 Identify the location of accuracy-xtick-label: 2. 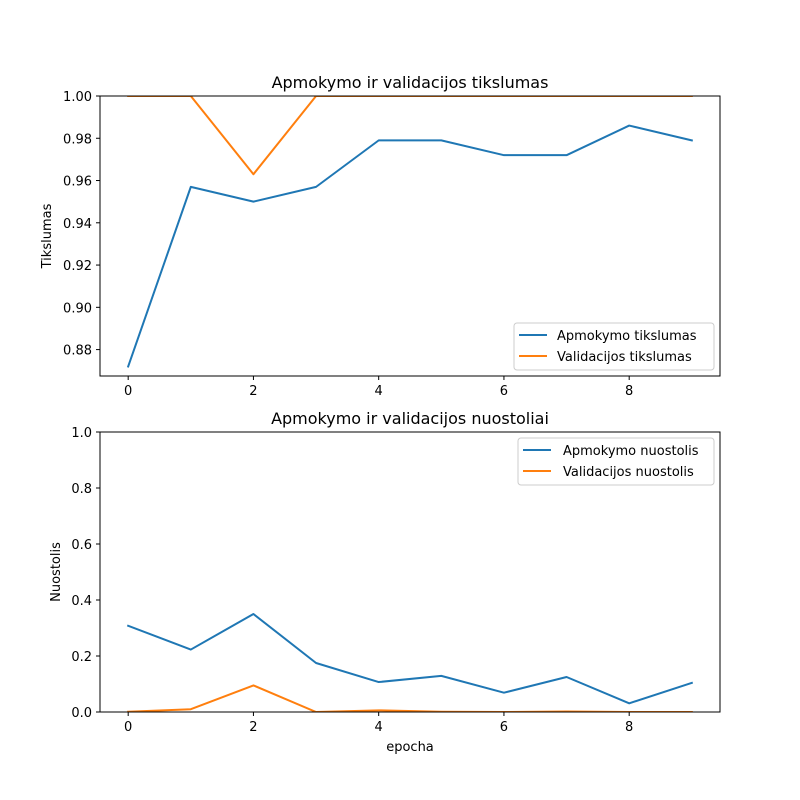
(253, 391).